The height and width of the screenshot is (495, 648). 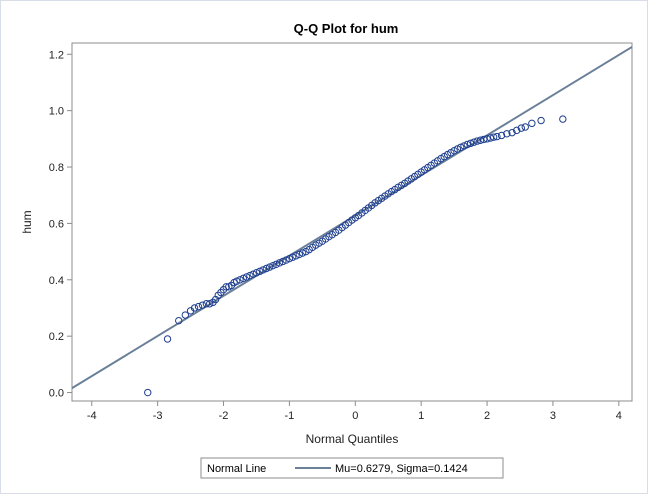 What do you see at coordinates (224, 416) in the screenshot?
I see `x-tick-label: -2` at bounding box center [224, 416].